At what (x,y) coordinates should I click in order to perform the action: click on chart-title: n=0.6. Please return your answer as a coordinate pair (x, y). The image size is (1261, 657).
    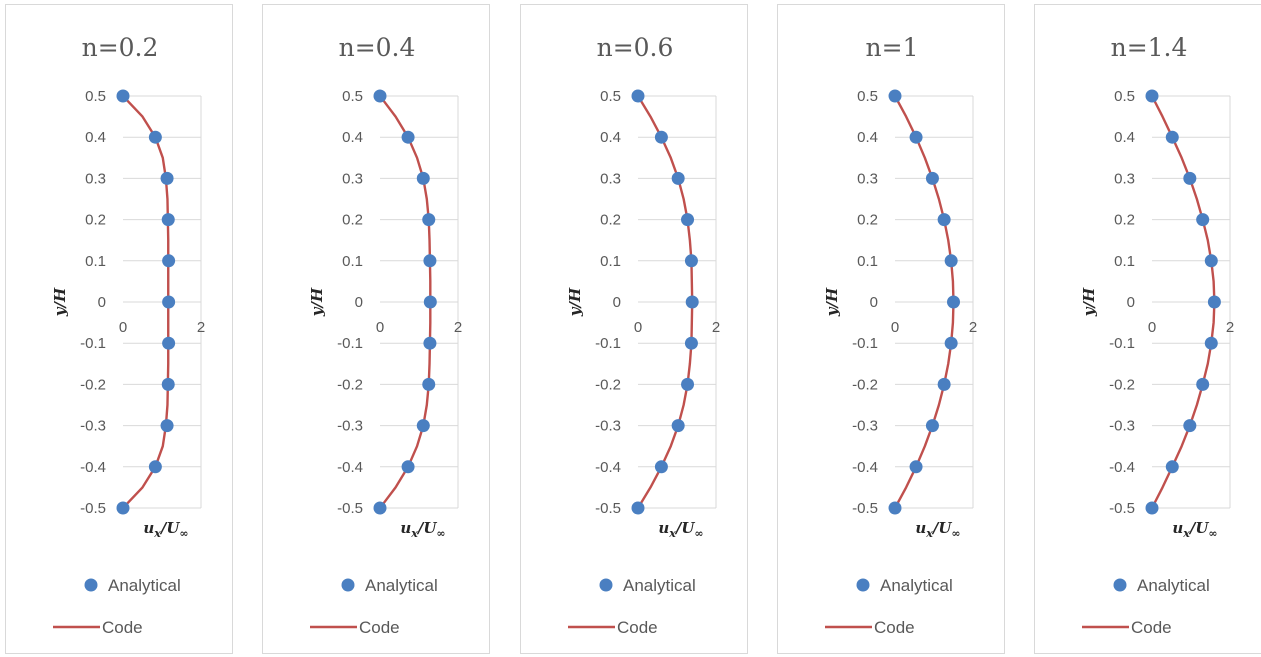
    Looking at the image, I should click on (635, 47).